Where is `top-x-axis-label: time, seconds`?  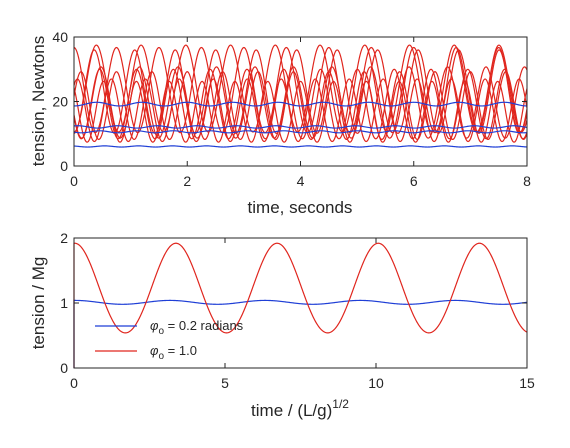
top-x-axis-label: time, seconds is located at coordinates (300, 207).